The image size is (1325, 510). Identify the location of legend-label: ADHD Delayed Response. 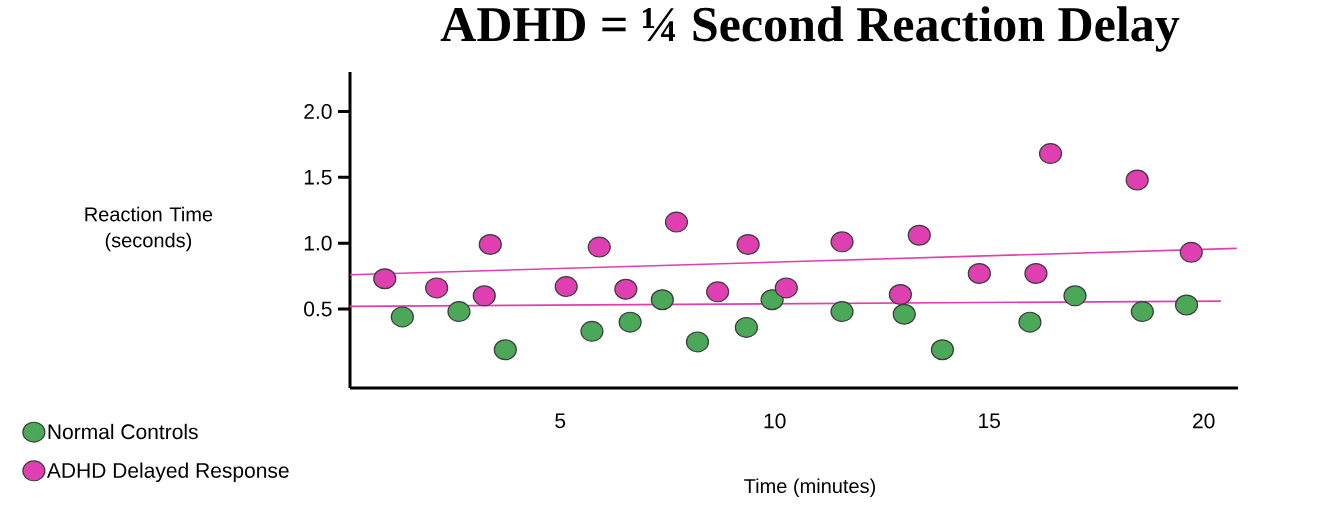
(167, 472).